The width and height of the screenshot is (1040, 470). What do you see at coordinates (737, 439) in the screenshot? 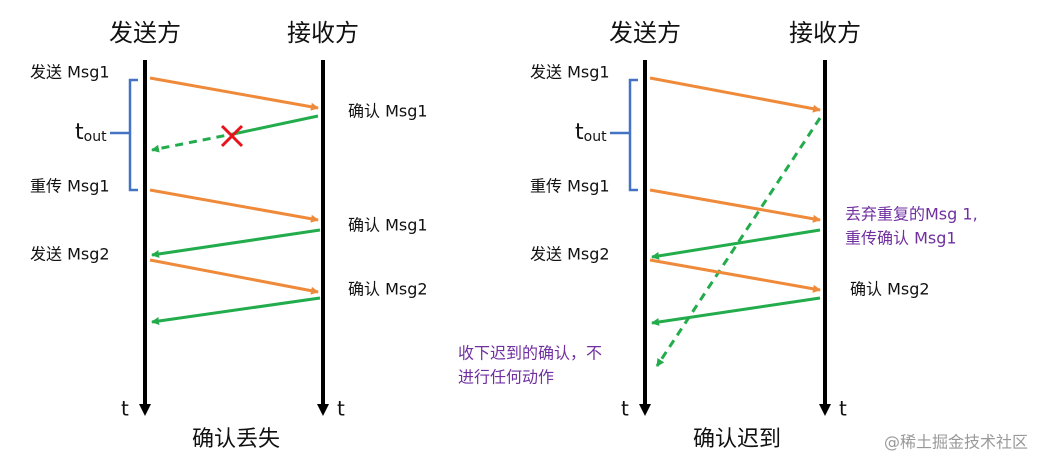
I see `caption: 确认迟到` at bounding box center [737, 439].